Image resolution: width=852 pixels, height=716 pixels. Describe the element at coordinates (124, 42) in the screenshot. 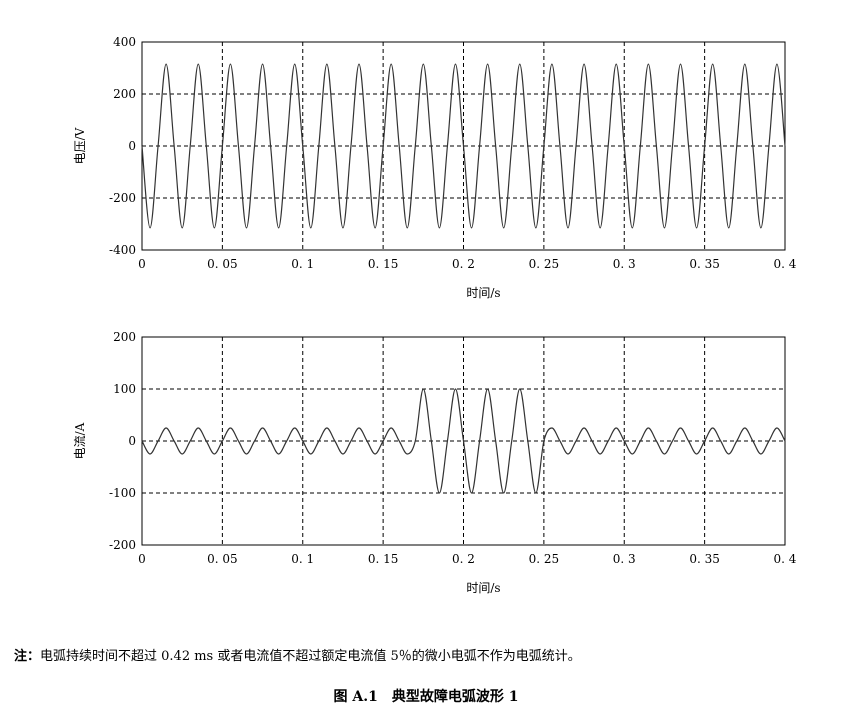

I see `y-tick-label: 400` at that location.